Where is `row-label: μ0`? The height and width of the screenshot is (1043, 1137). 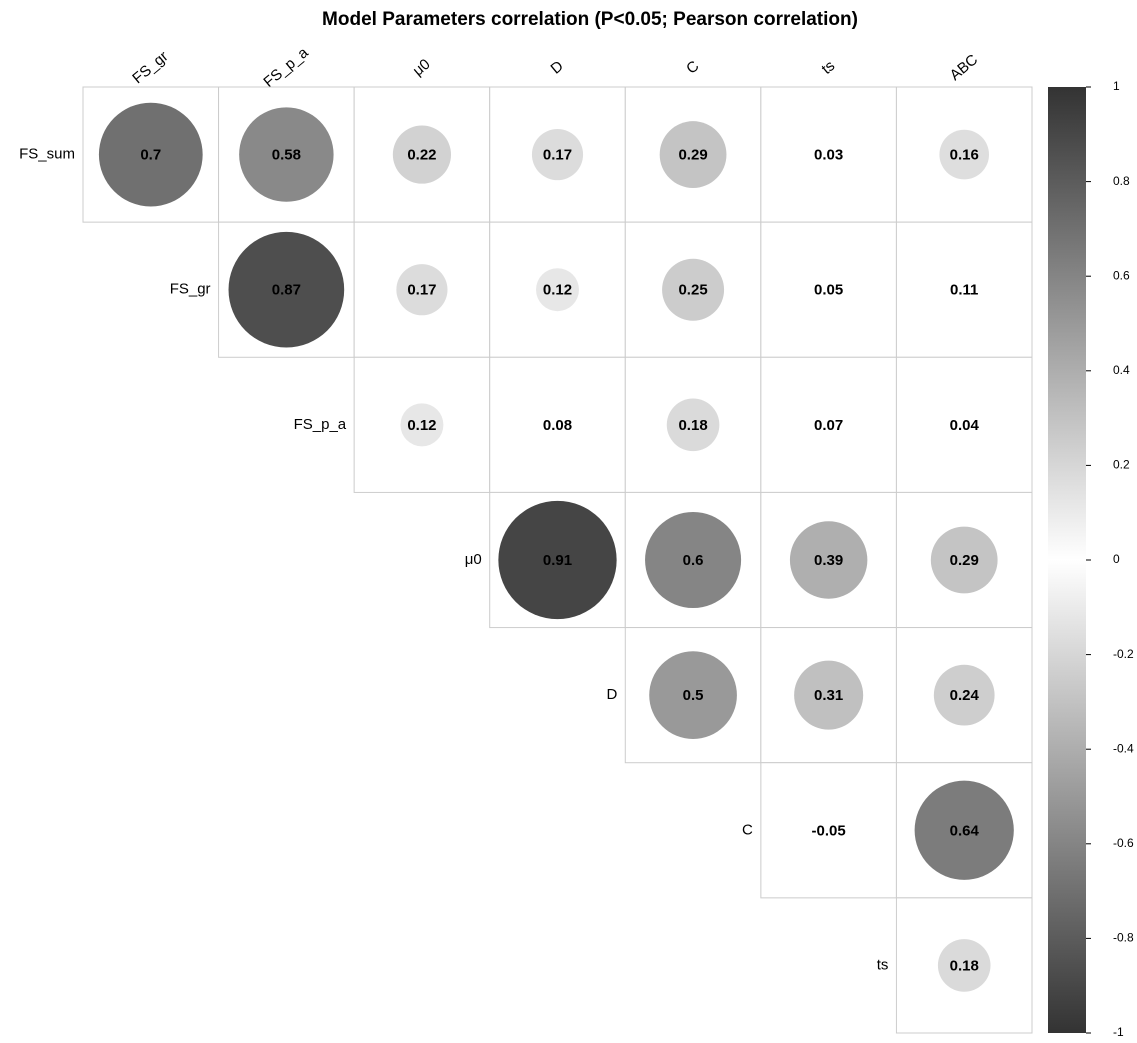
row-label: μ0 is located at coordinates (473, 559).